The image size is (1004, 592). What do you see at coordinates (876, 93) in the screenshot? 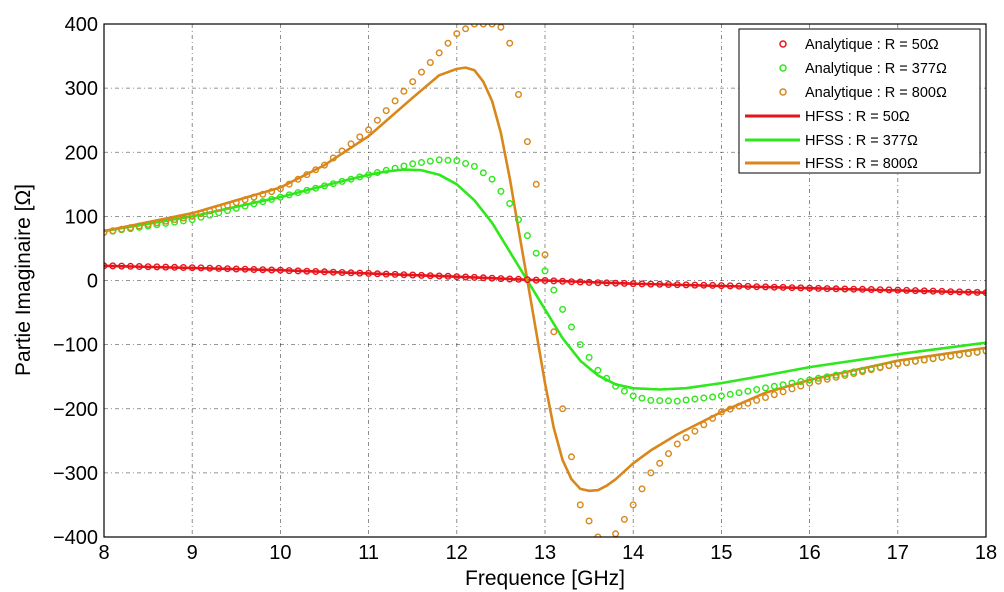
I see `legend-label: Analytique : R = 800Ω` at bounding box center [876, 93].